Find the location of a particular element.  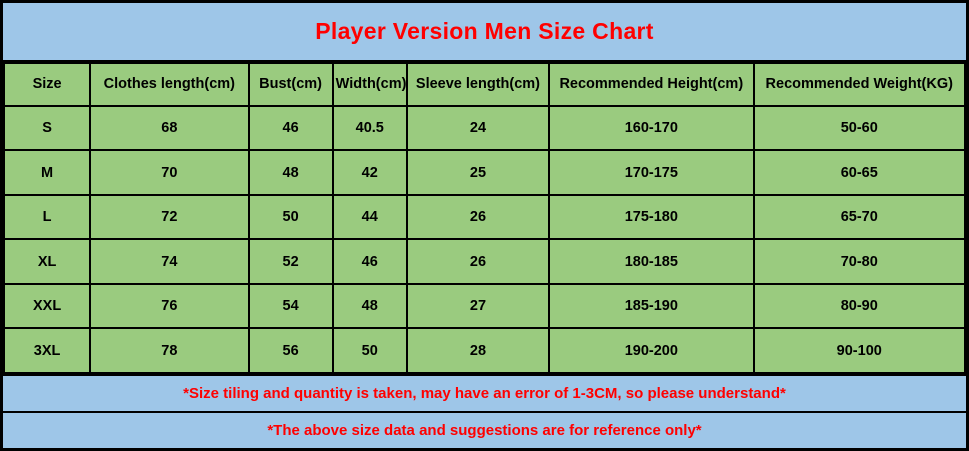

column-header-bust: Bust(cm) is located at coordinates (290, 84).